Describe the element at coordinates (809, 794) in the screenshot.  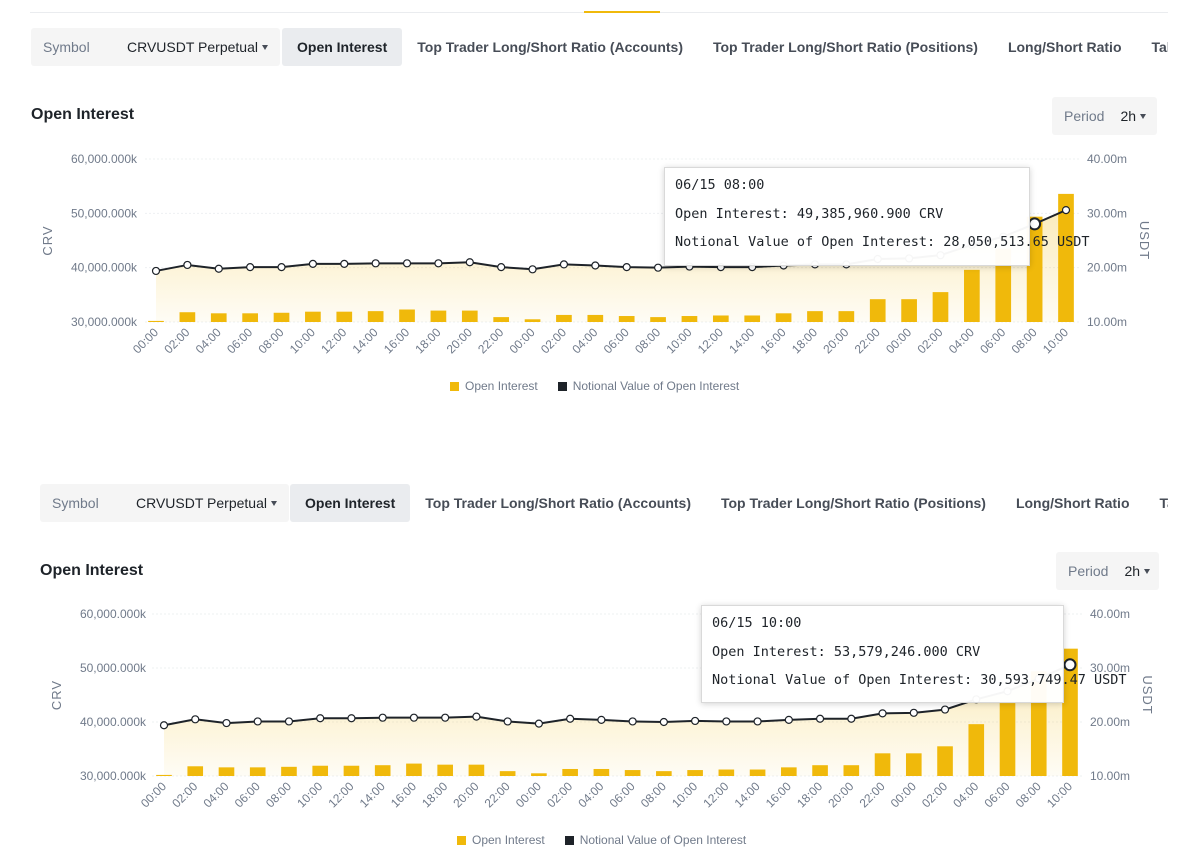
I see `x-tick-label: 18:00` at that location.